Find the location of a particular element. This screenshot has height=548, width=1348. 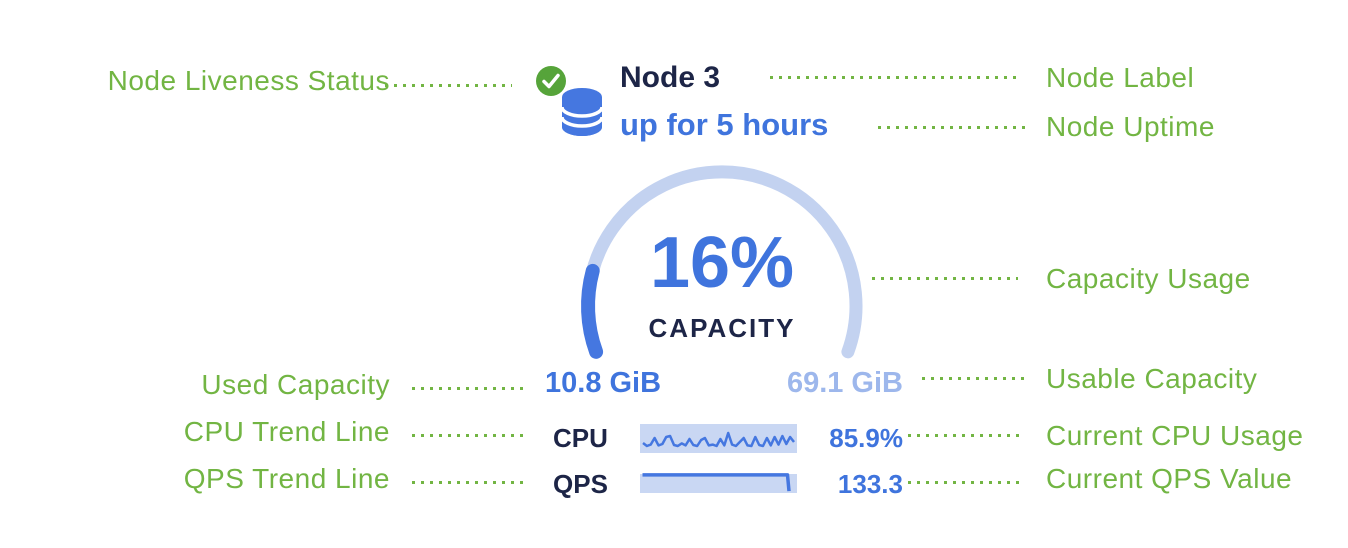

capacity-gauge is located at coordinates (722, 262).